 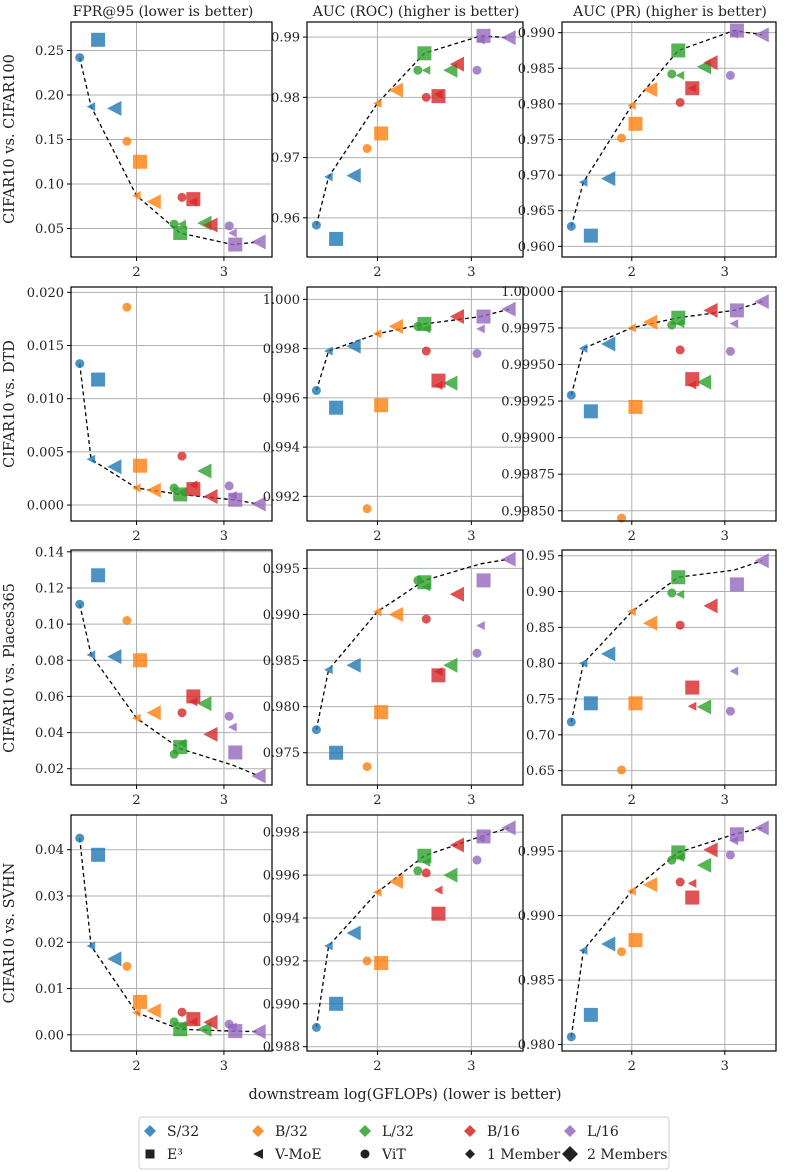 I want to click on y-tick-label: 1.00000, so click(x=528, y=292).